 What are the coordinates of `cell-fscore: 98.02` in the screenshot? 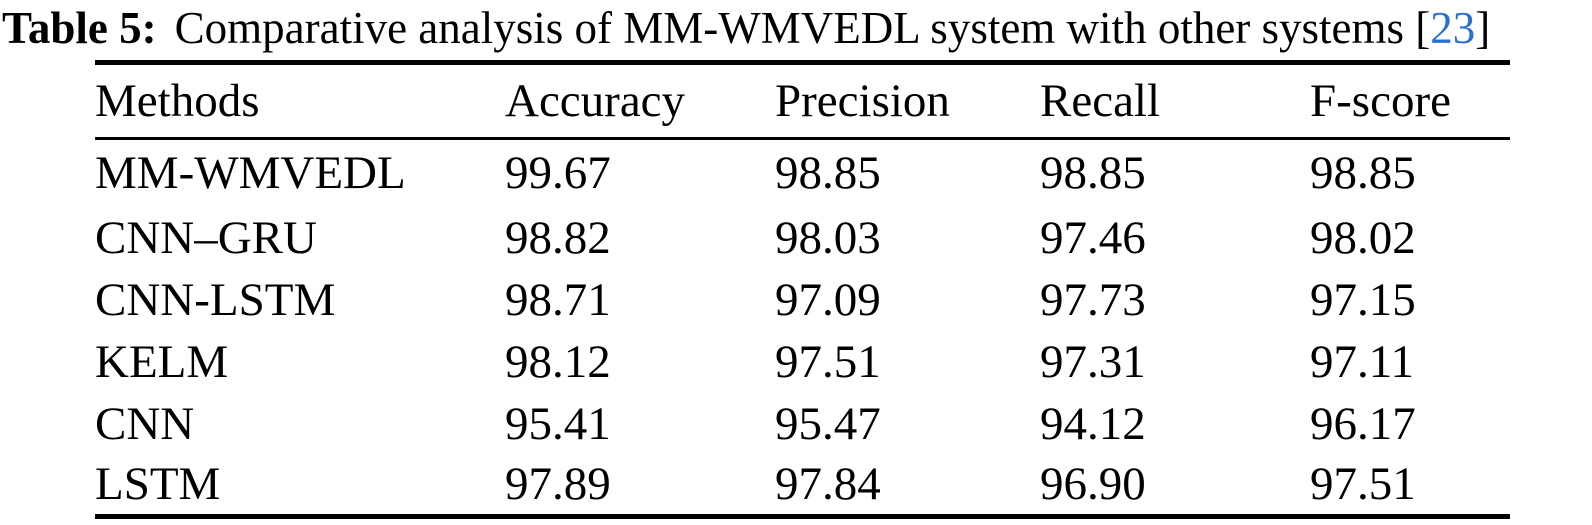 It's located at (1363, 237).